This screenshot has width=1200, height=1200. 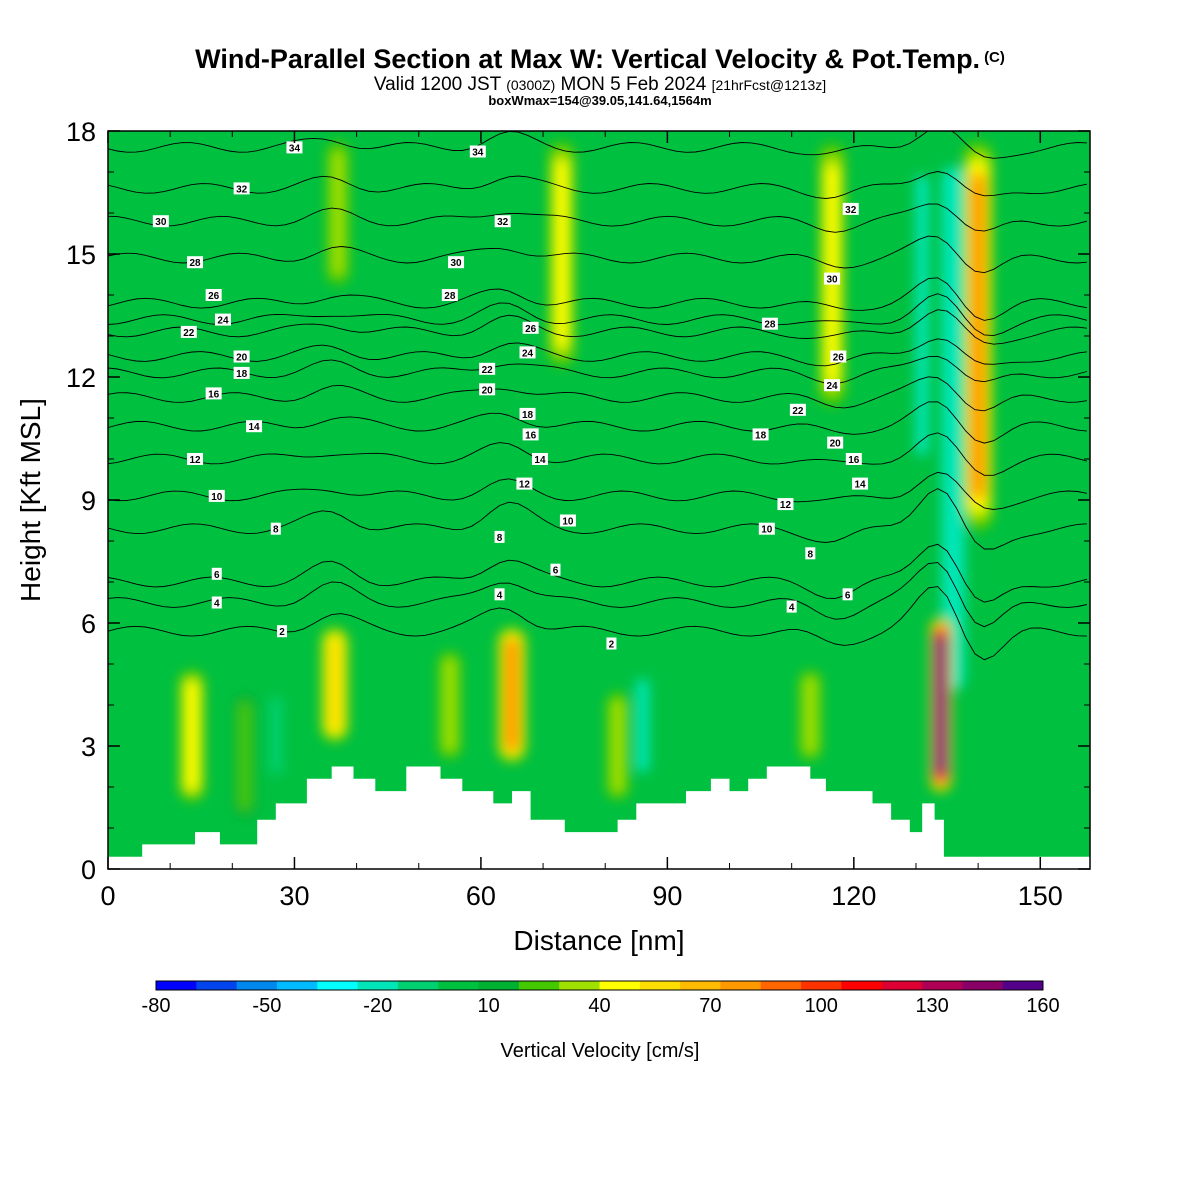 What do you see at coordinates (88, 501) in the screenshot?
I see `y-tick-label: 9` at bounding box center [88, 501].